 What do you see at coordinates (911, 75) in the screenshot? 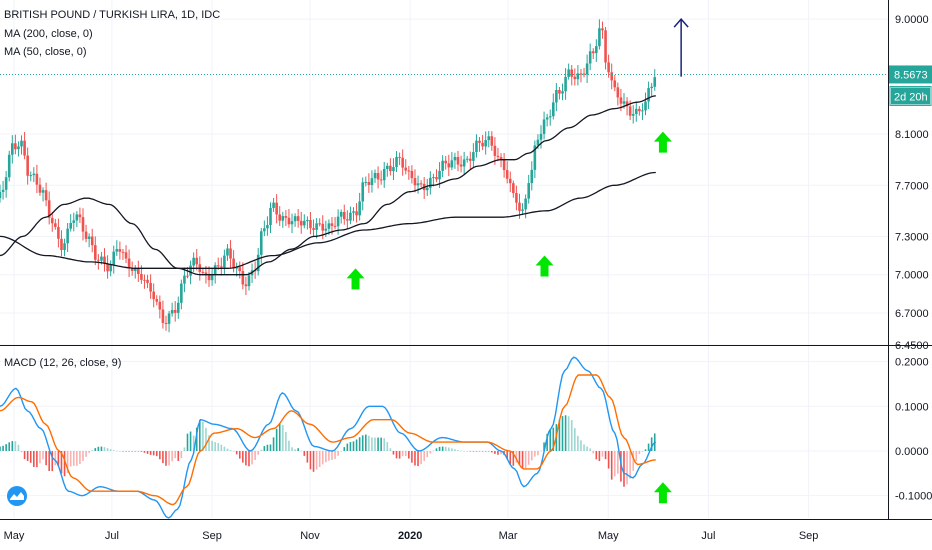
I see `price-tag-value: 8.5673` at bounding box center [911, 75].